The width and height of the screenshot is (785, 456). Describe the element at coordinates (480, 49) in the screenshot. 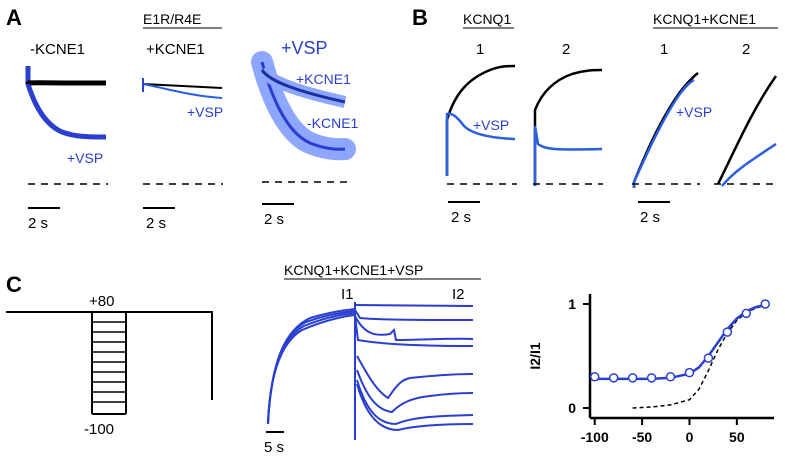

I see `panel-b-label-1: 1` at that location.